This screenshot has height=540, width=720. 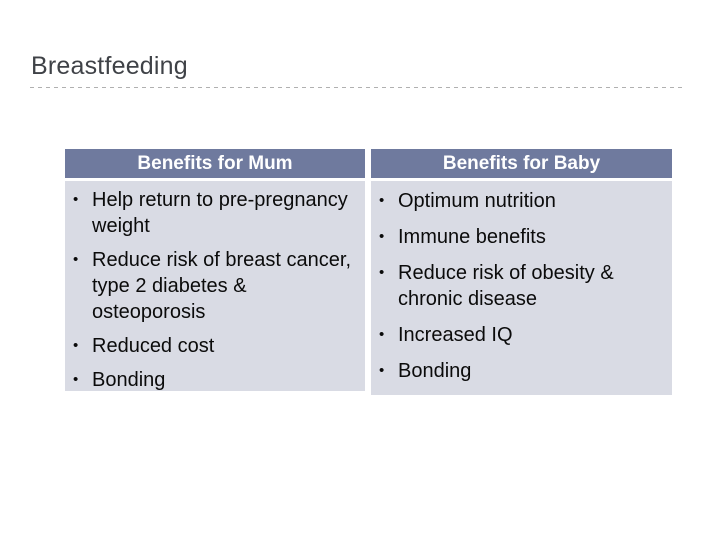 I want to click on bullet-text: Optimum nutrition, so click(x=477, y=201).